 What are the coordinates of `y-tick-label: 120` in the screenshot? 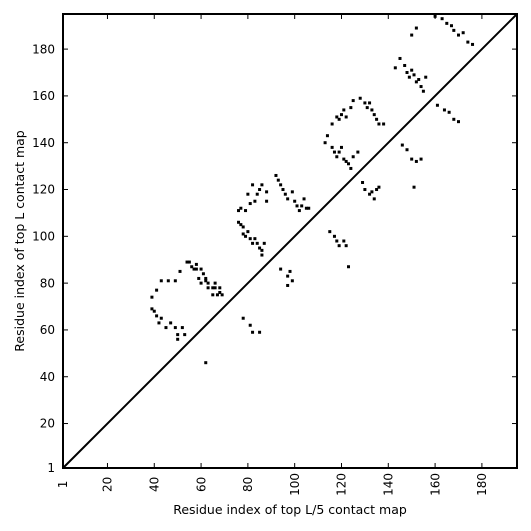 It's located at (43, 190).